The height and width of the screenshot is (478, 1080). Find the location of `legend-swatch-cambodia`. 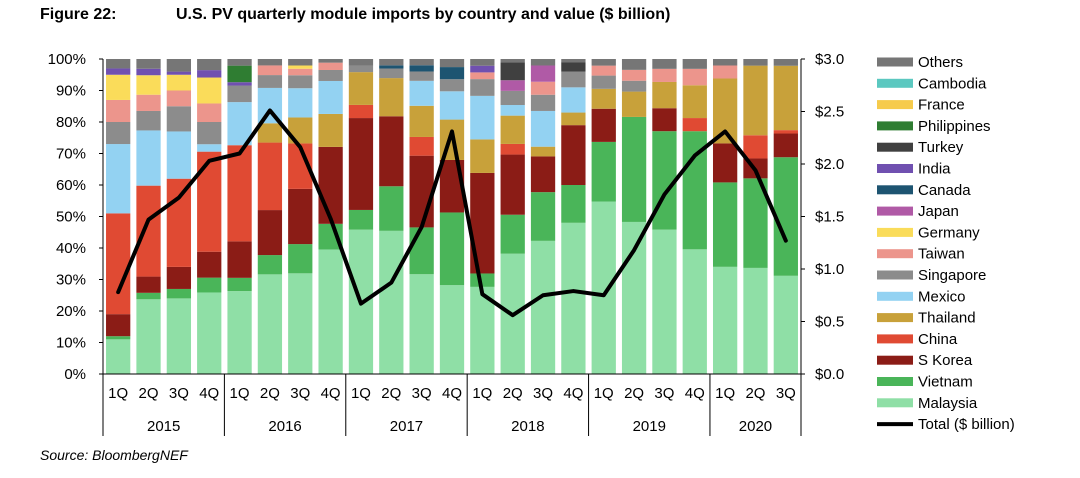

legend-swatch-cambodia is located at coordinates (895, 83).